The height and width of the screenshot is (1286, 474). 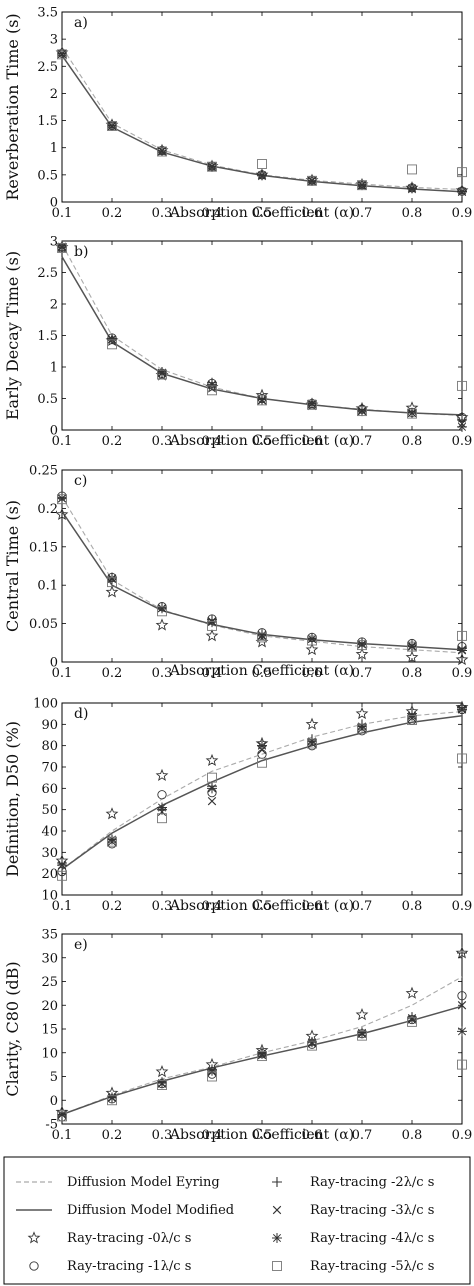 What do you see at coordinates (372, 1182) in the screenshot?
I see `legend-label-rt2: Ray-tracing -2λ/c s` at bounding box center [372, 1182].